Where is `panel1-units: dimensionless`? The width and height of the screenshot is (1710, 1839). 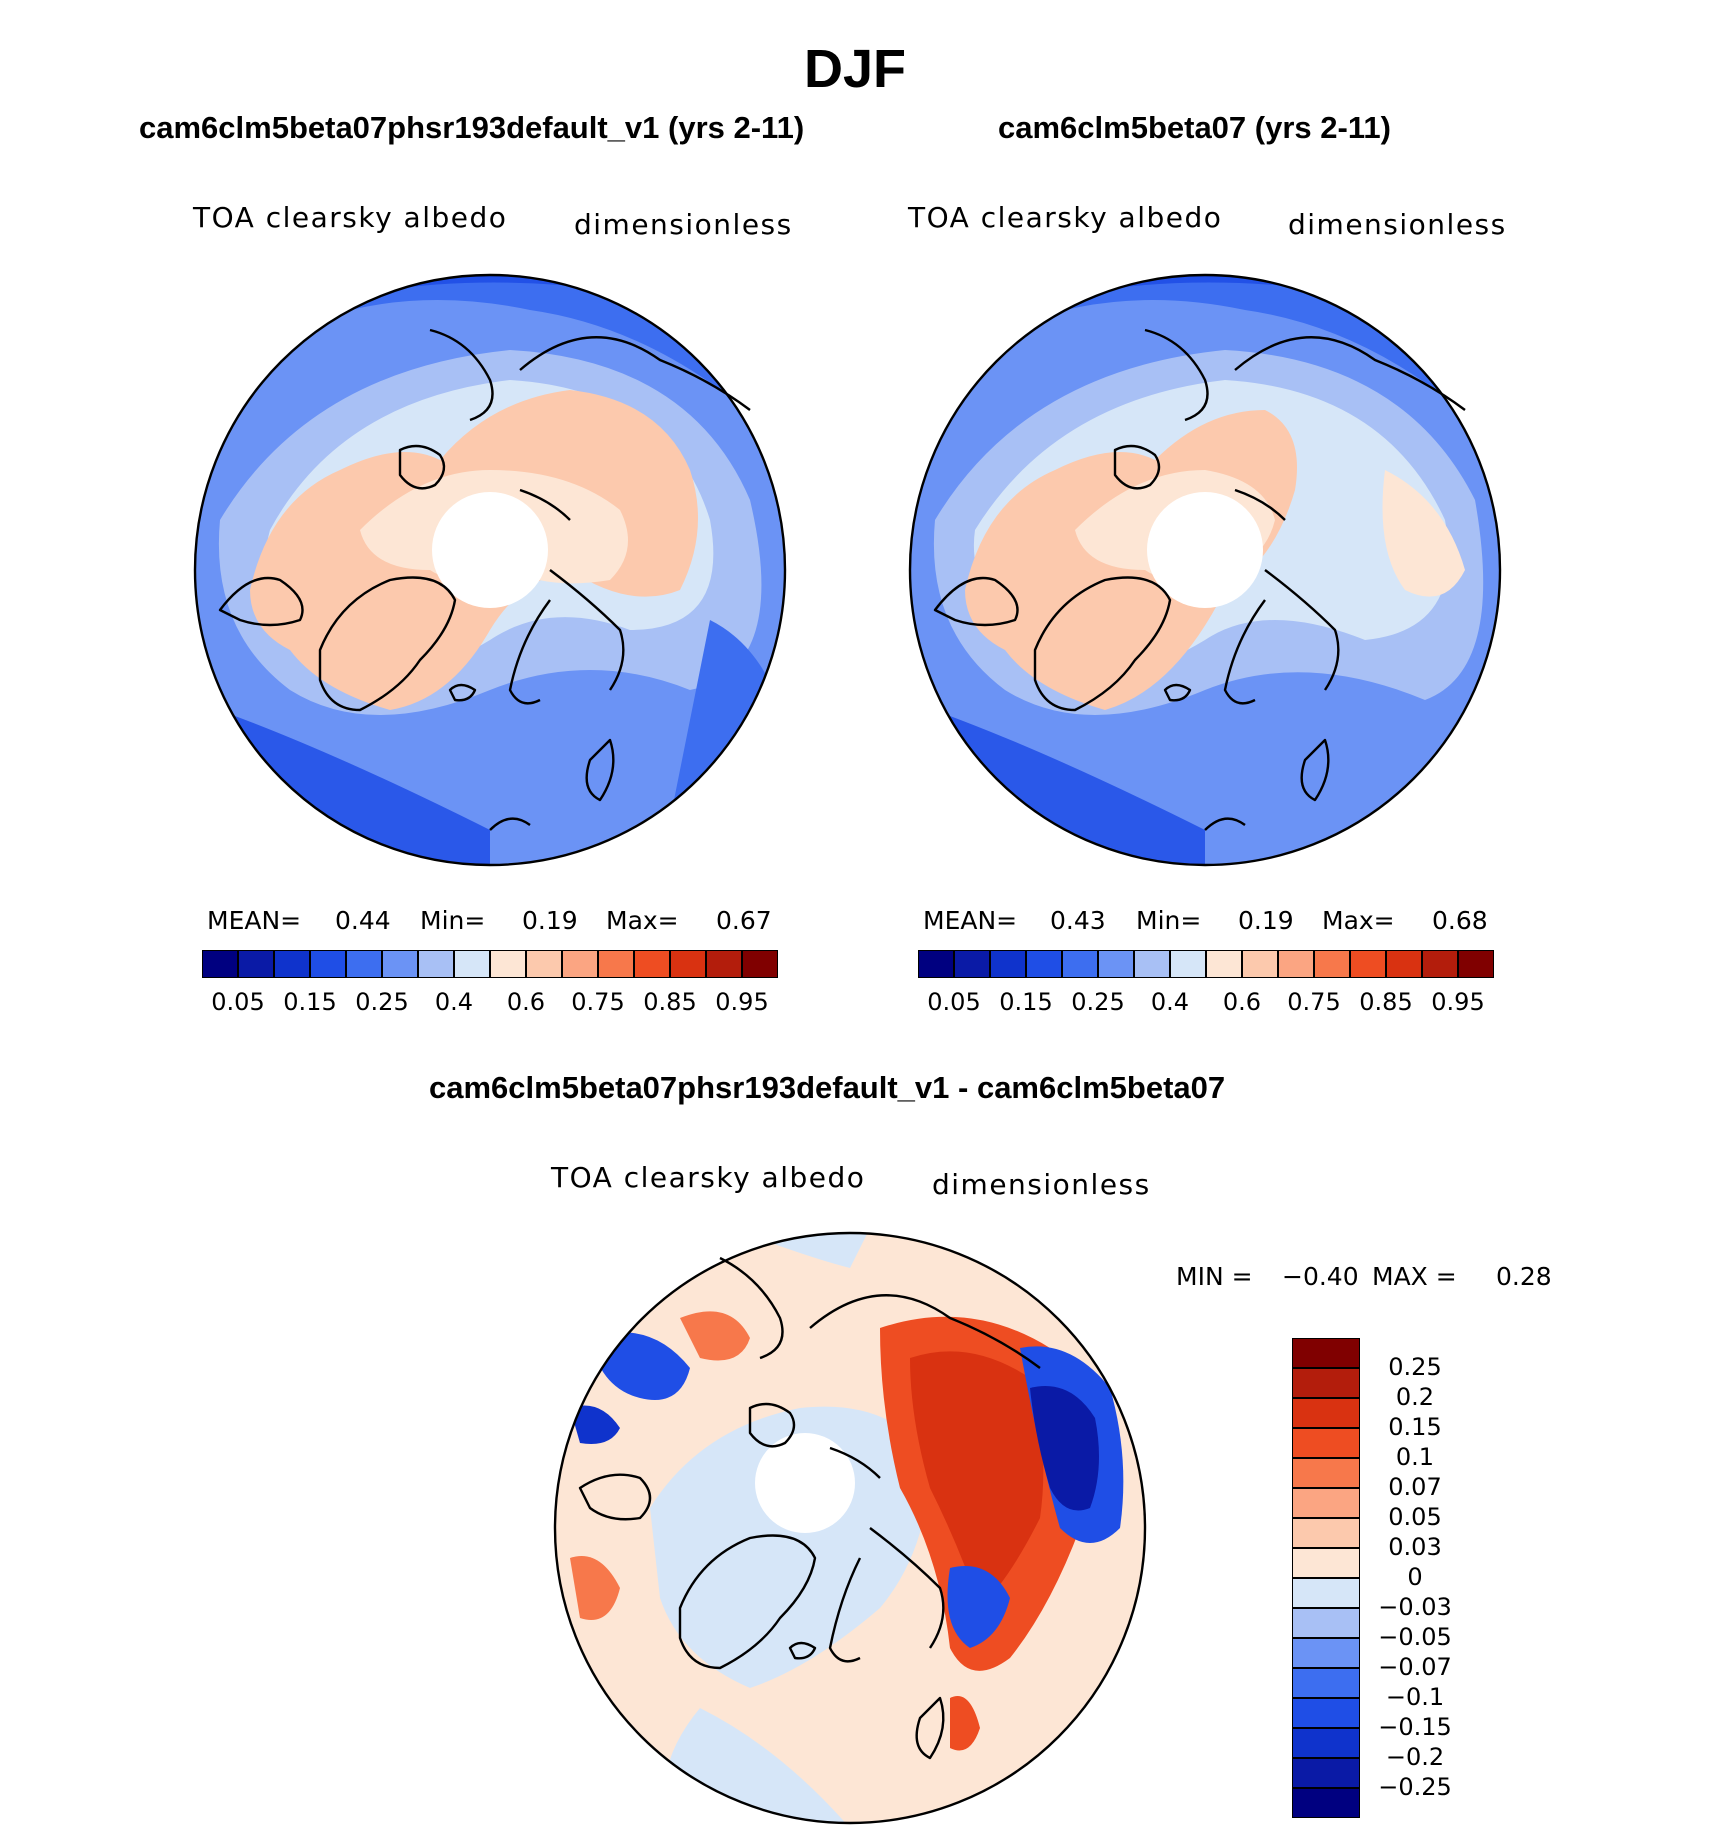
panel1-units: dimensionless is located at coordinates (683, 224).